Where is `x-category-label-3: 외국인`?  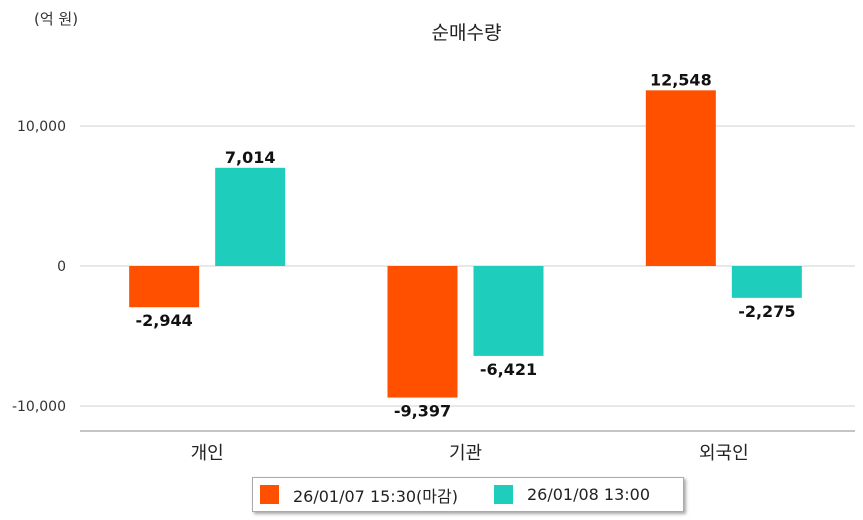 x-category-label-3: 외국인 is located at coordinates (724, 453).